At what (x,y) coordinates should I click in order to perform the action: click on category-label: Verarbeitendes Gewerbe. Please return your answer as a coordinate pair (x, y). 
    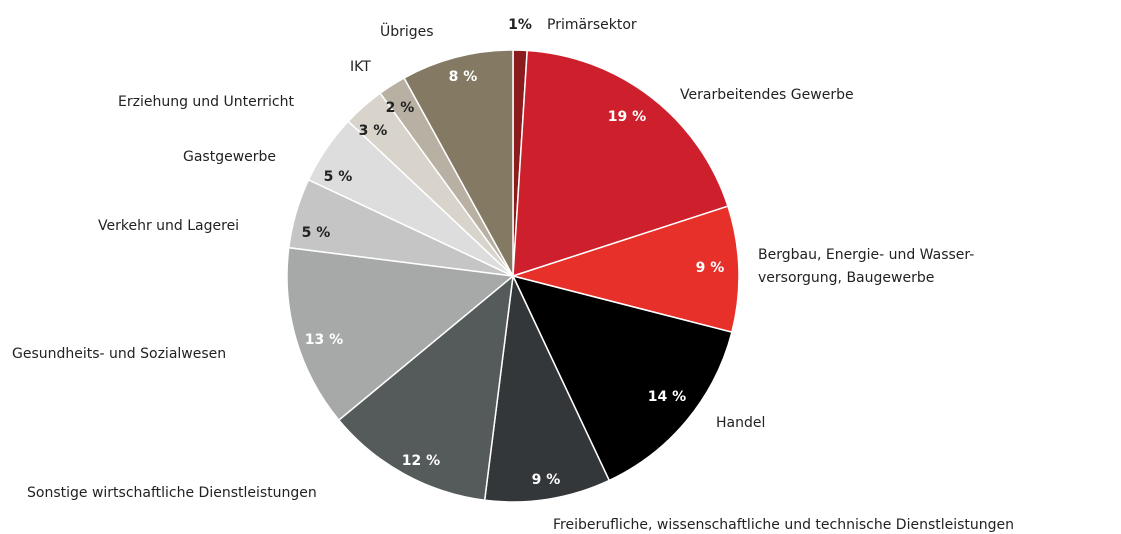
    Looking at the image, I should click on (767, 95).